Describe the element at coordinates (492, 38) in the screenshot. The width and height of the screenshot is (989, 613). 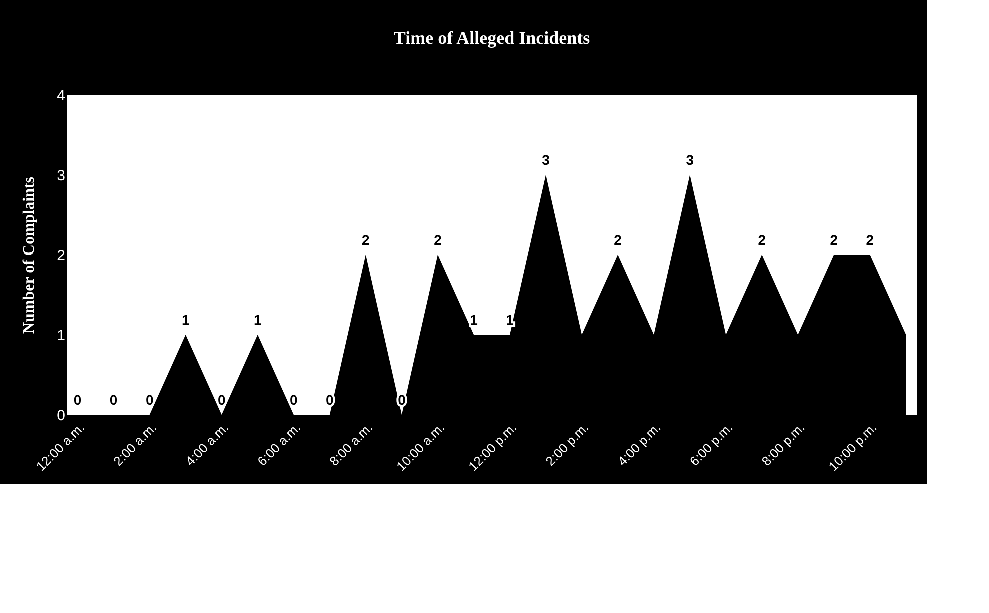
I see `chart-title: Time of Alleged Incidents` at that location.